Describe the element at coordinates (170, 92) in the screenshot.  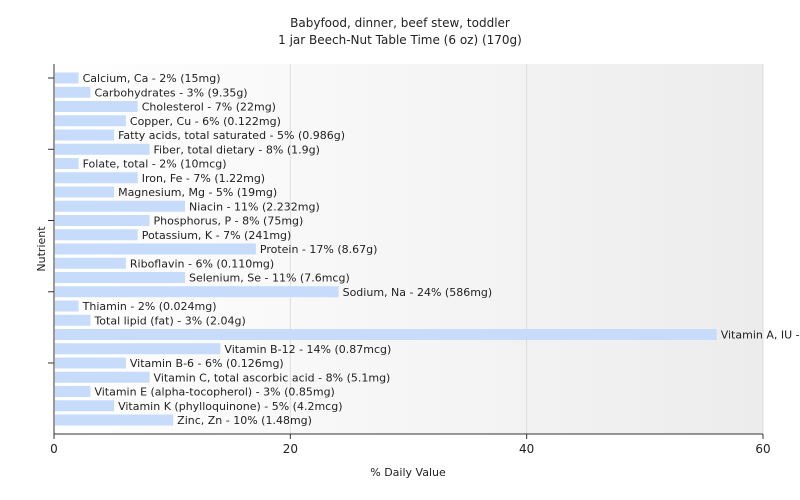
I see `bar-label: Carbohydrates - 3% (9.35g)` at that location.